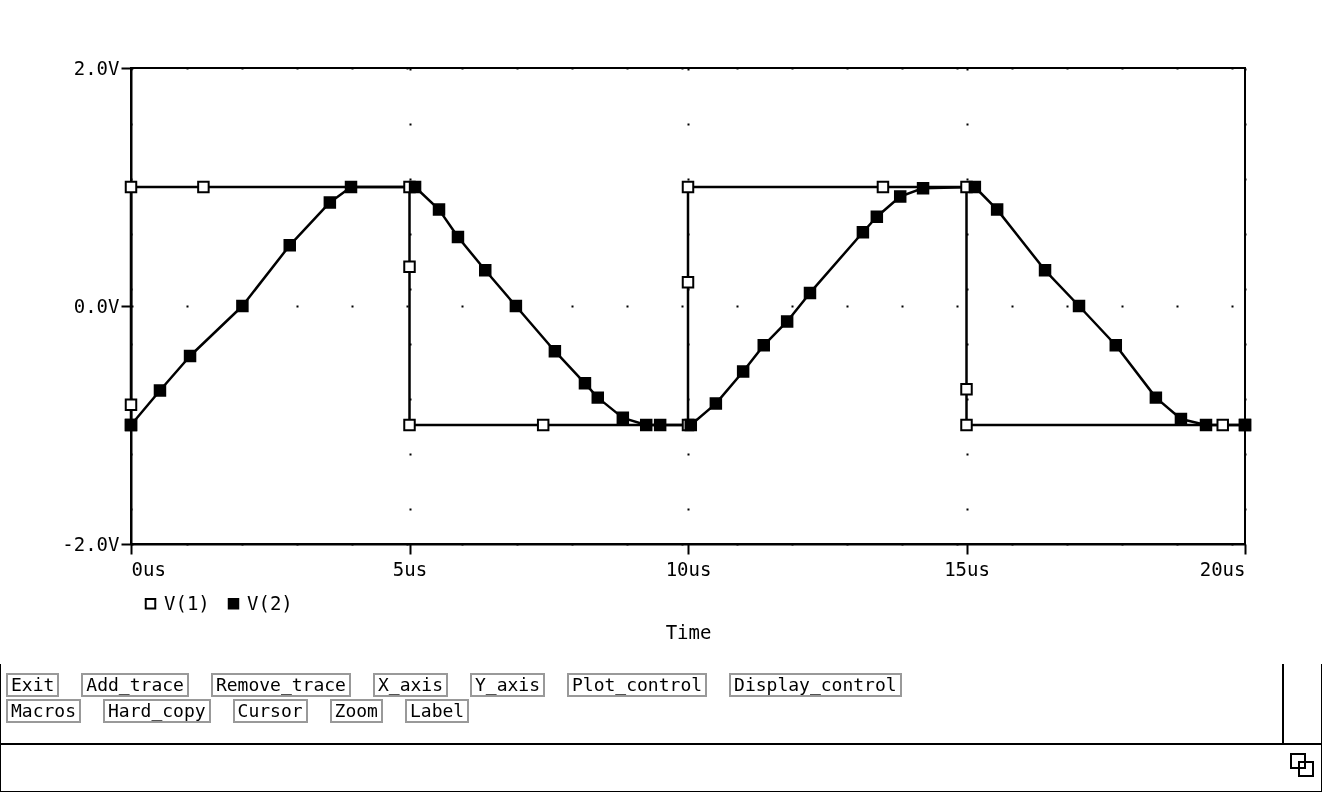 The image size is (1322, 792). I want to click on x-tick-label: 5us, so click(410, 568).